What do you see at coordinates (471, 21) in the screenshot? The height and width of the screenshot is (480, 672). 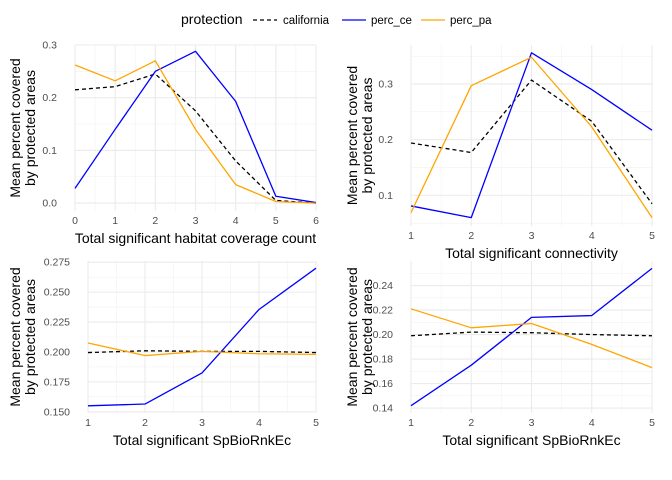 I see `legend-label-perc_pa: perc_pa` at bounding box center [471, 21].